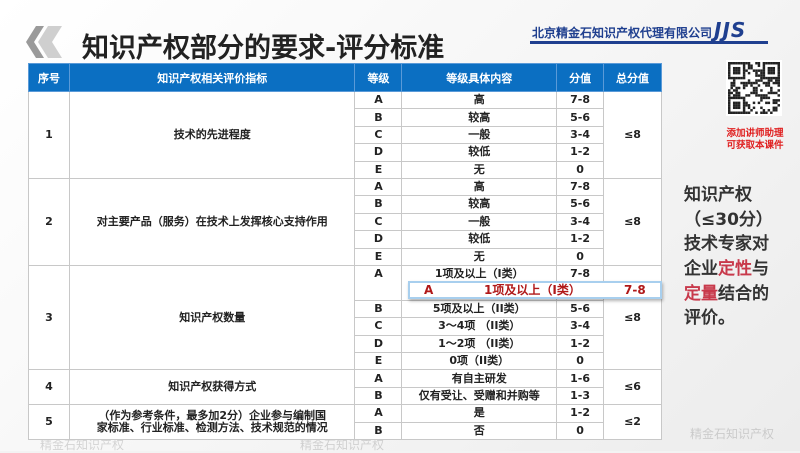 The height and width of the screenshot is (453, 800). Describe the element at coordinates (49, 387) in the screenshot. I see `row-number: 4` at that location.